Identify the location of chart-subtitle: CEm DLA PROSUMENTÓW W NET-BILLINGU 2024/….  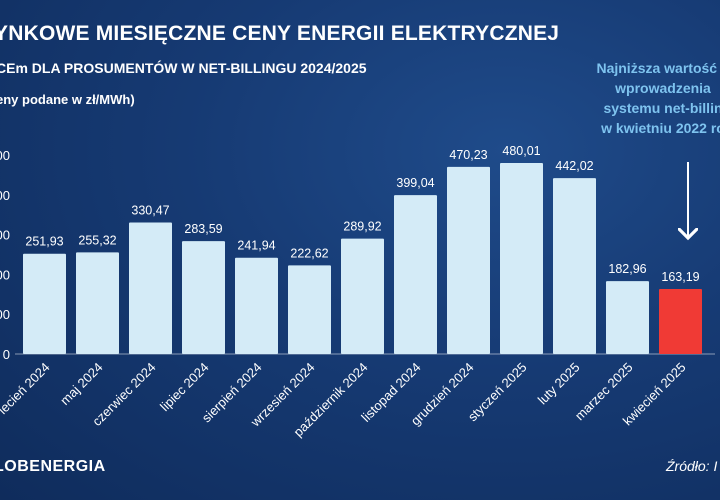
(183, 68).